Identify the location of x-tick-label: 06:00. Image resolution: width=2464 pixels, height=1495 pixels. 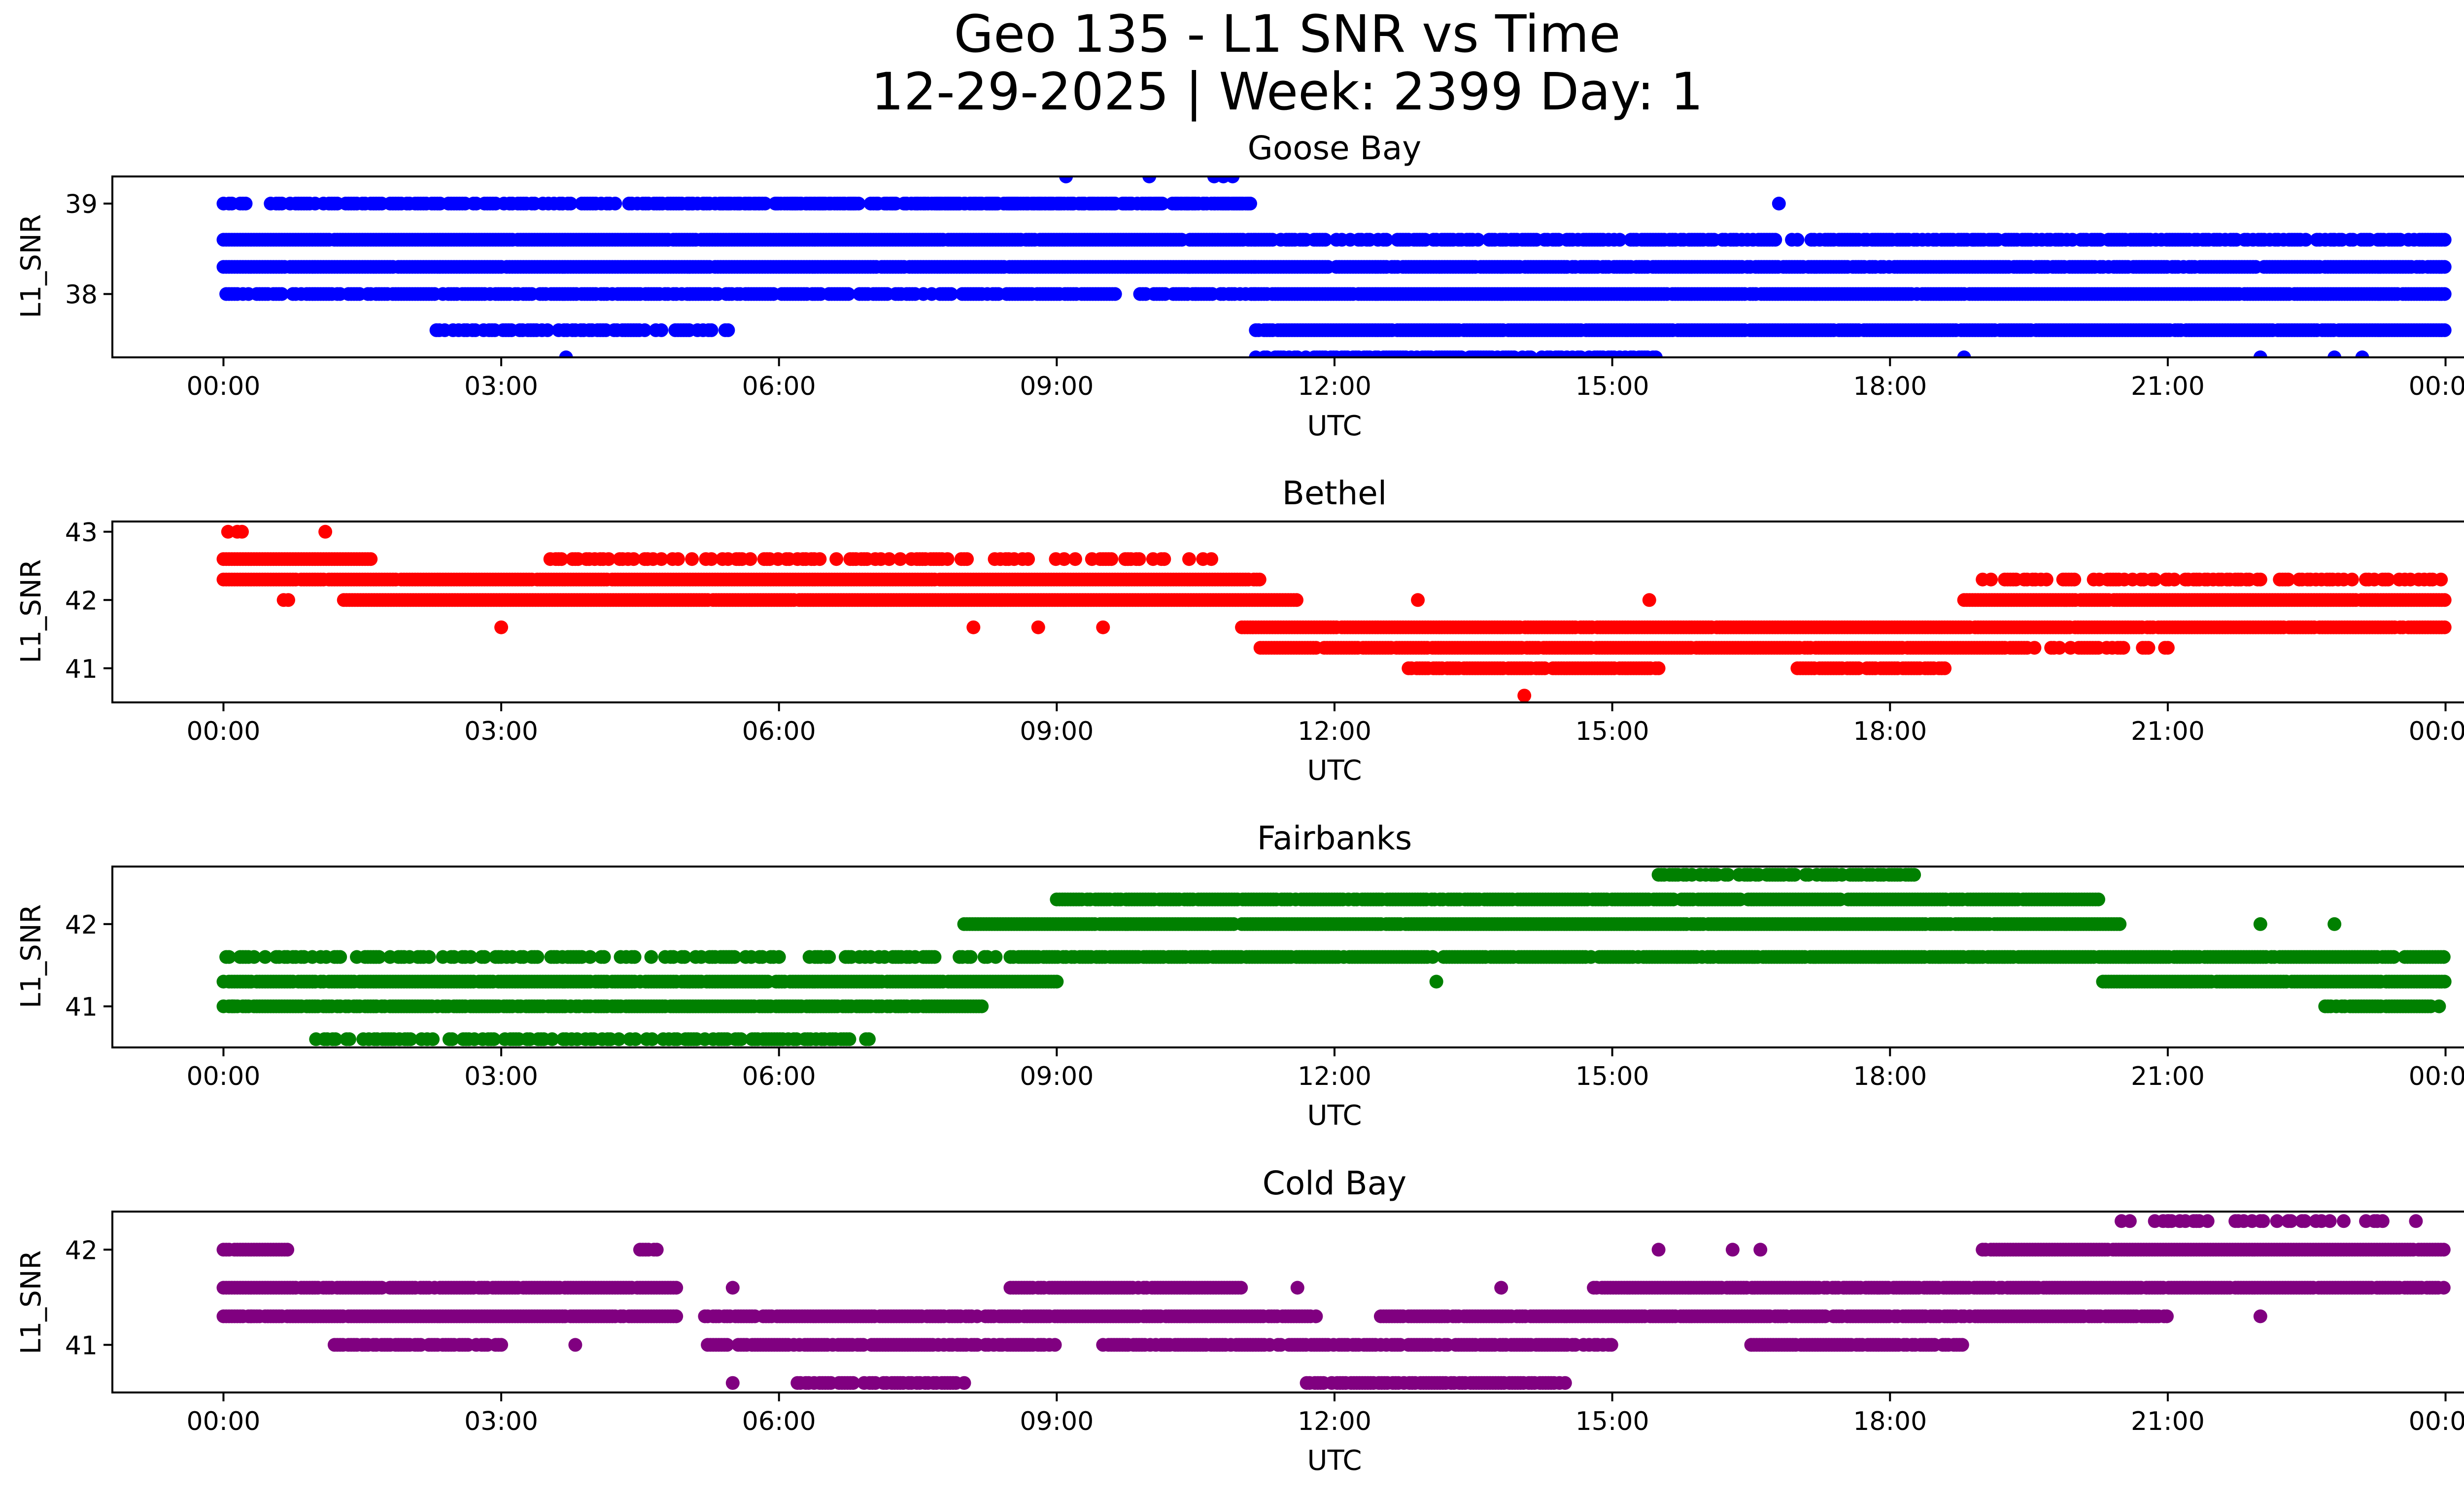
(779, 386).